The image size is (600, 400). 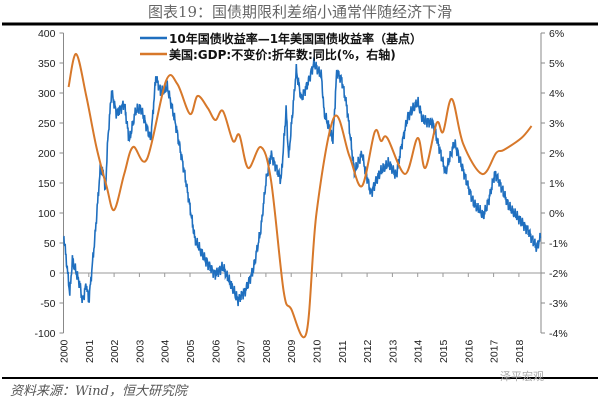 What do you see at coordinates (53, 274) in the screenshot?
I see `left-axis-tick-label: 0` at bounding box center [53, 274].